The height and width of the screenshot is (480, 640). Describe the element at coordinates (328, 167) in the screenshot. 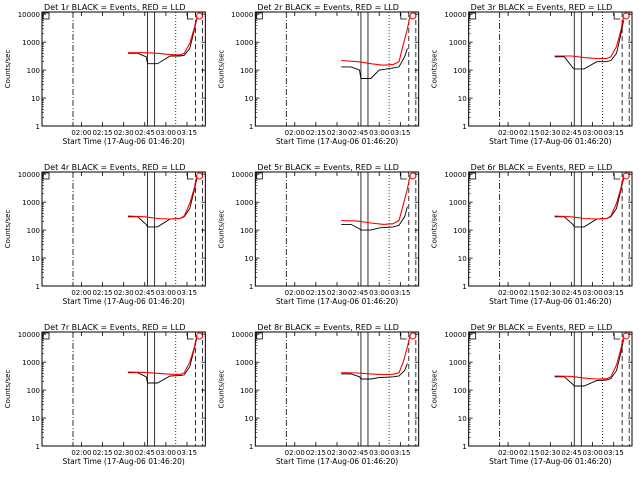

I see `chart-title: Det 5r BLACK = Events, RED = LLD` at that location.